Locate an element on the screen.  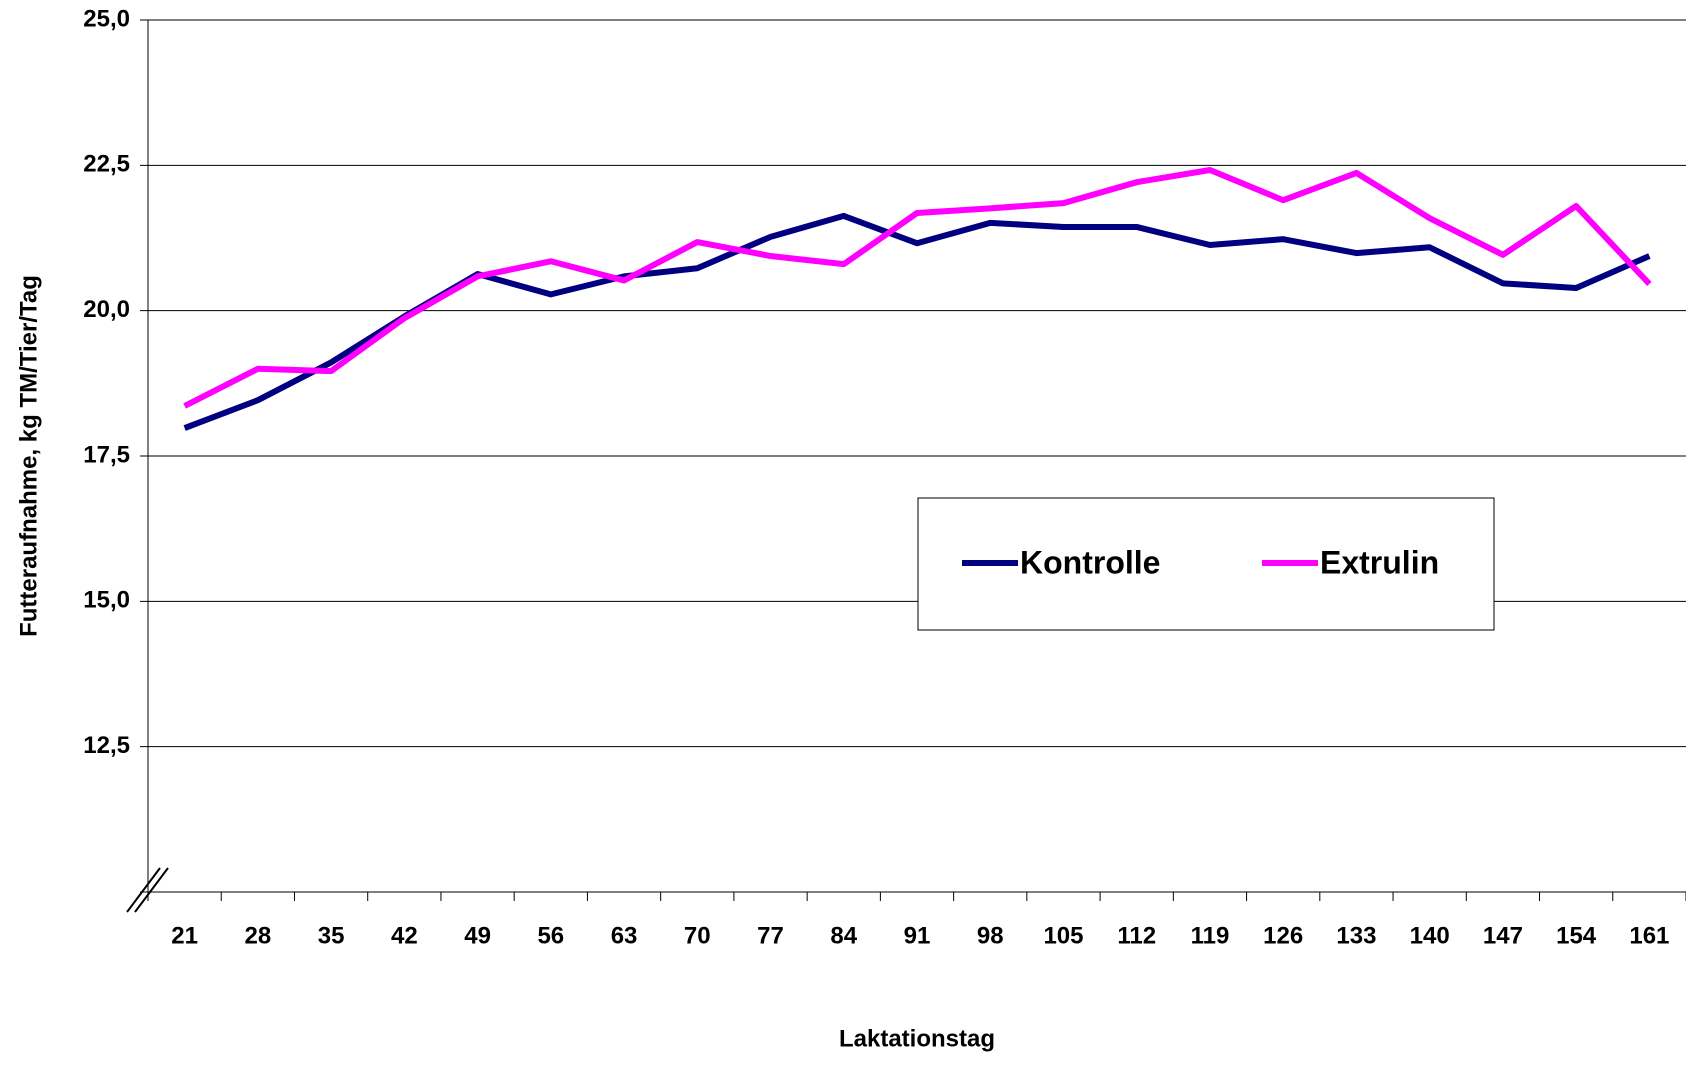
axis-break is located at coordinates (147, 890).